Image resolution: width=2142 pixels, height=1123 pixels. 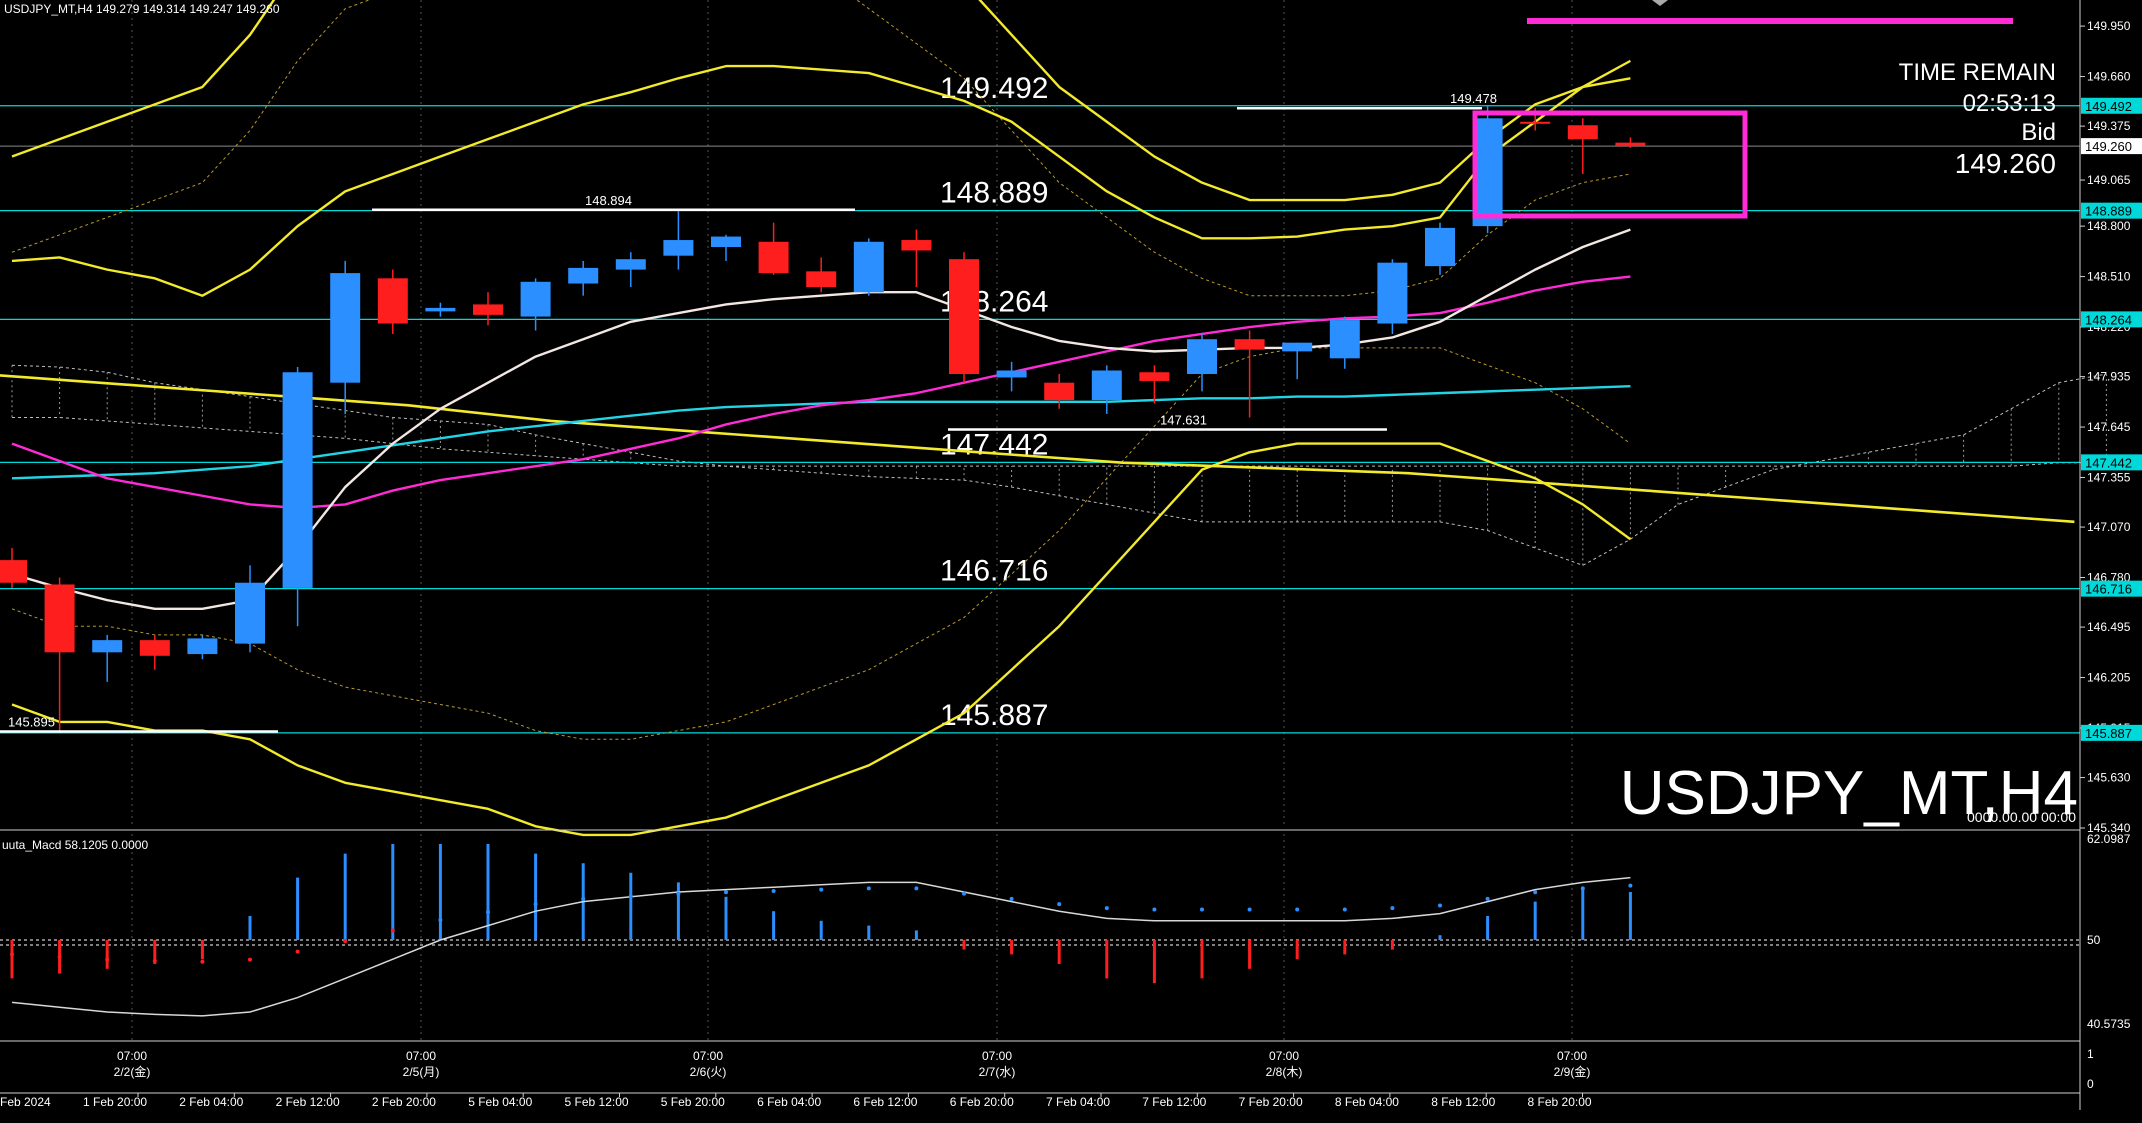 I want to click on x-label-date: 2/7(水), so click(x=997, y=1072).